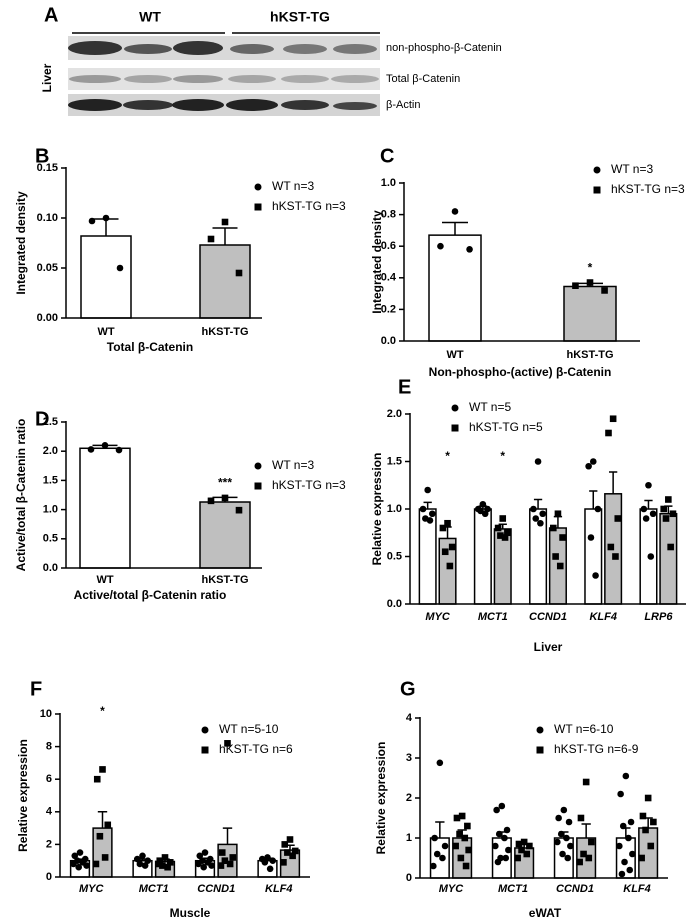  Describe the element at coordinates (216, 889) in the screenshot. I see `x-tick-label: CCND1` at that location.